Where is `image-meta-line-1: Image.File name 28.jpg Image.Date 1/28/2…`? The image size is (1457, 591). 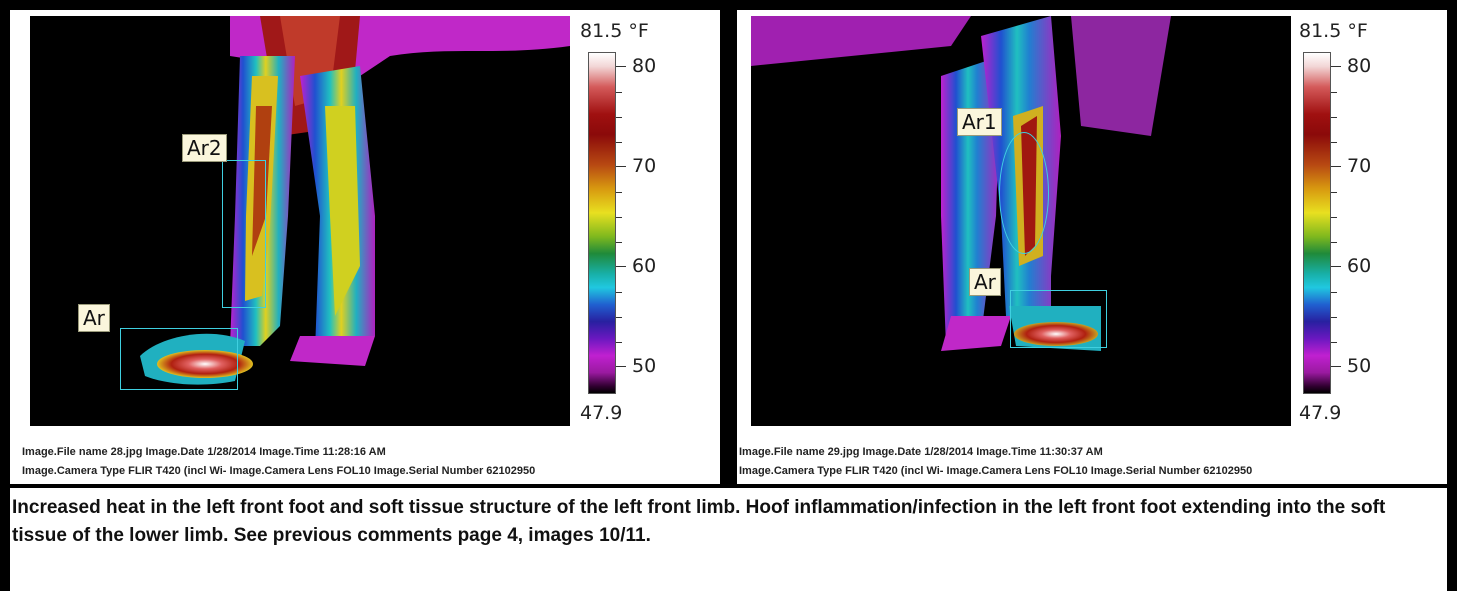
image-meta-line-1: Image.File name 28.jpg Image.Date 1/28/2… is located at coordinates (204, 452).